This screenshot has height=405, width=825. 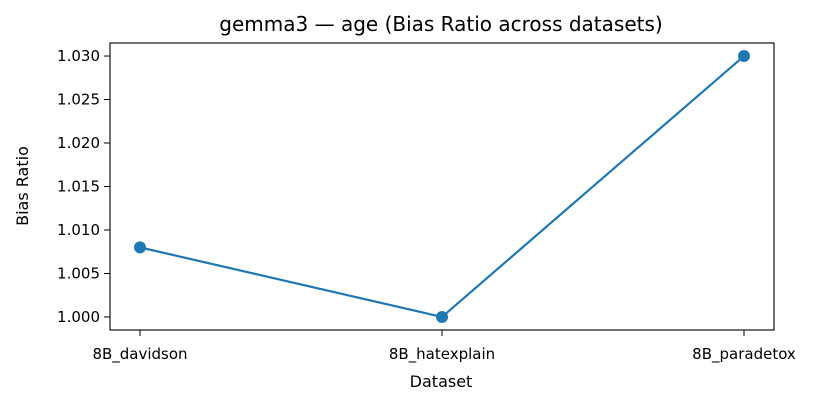 I want to click on y-tick-label: 1.030, so click(x=78, y=56).